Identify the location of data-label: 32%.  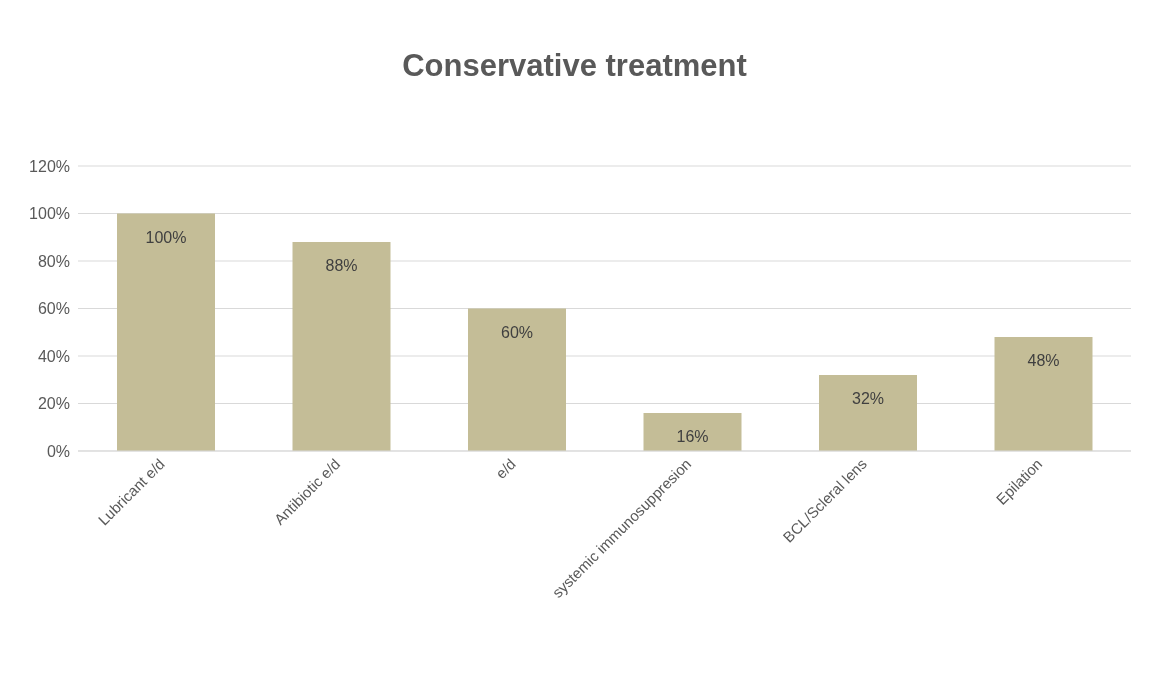
(868, 399).